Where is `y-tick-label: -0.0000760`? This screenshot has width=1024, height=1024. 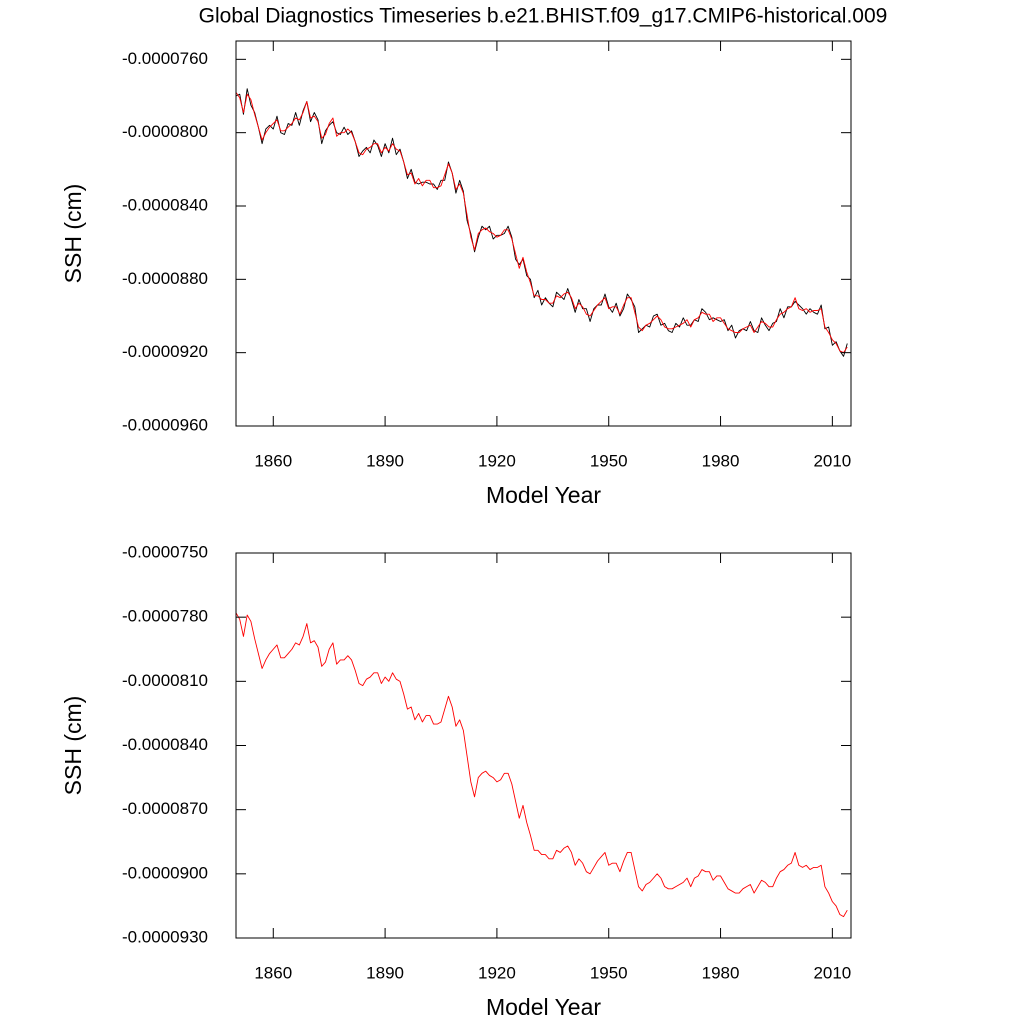
y-tick-label: -0.0000760 is located at coordinates (165, 58).